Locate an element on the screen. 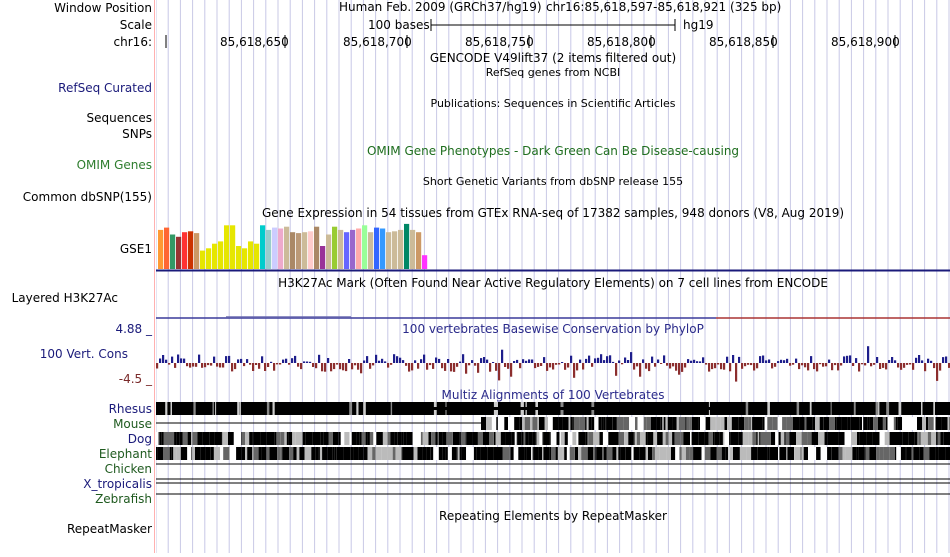 This screenshot has width=950, height=557. species-label-dog: Dog is located at coordinates (140, 439).